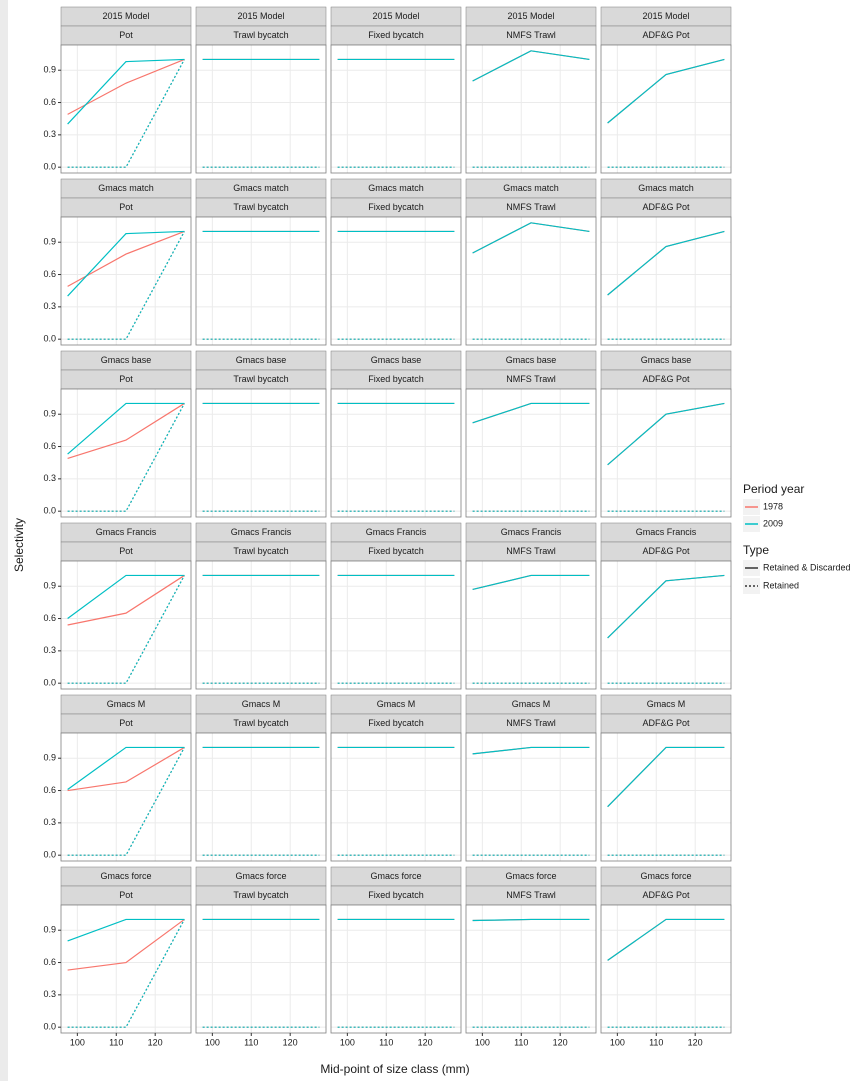  I want to click on strip-label: Gmacs force, so click(665, 876).